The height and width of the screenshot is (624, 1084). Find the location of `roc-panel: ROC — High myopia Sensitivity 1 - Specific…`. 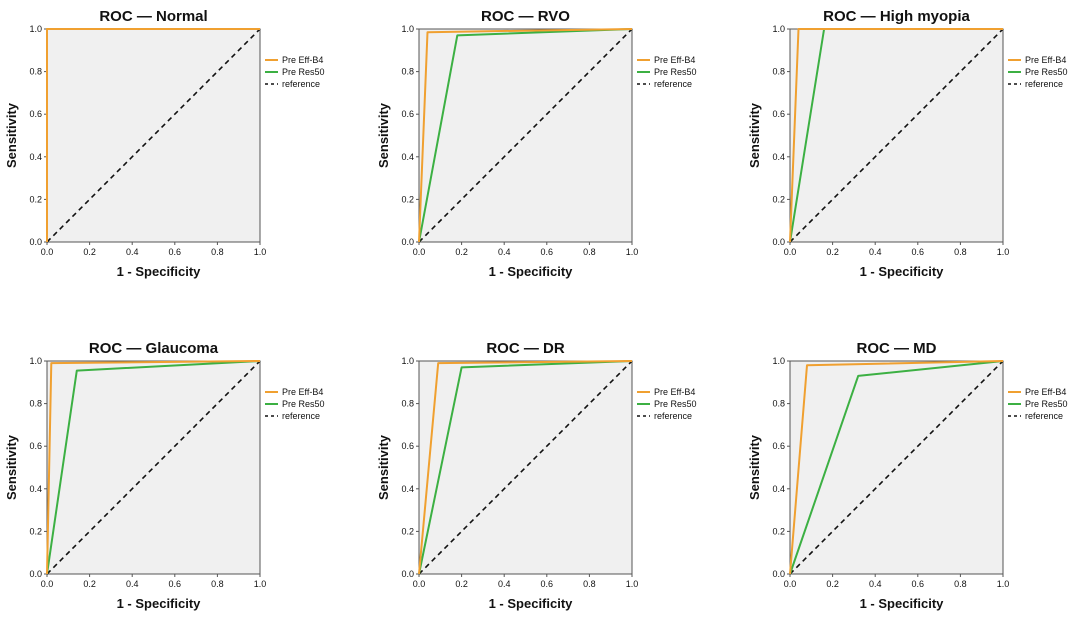

roc-panel: ROC — High myopia Sensitivity 1 - Specific… is located at coordinates (907, 143).